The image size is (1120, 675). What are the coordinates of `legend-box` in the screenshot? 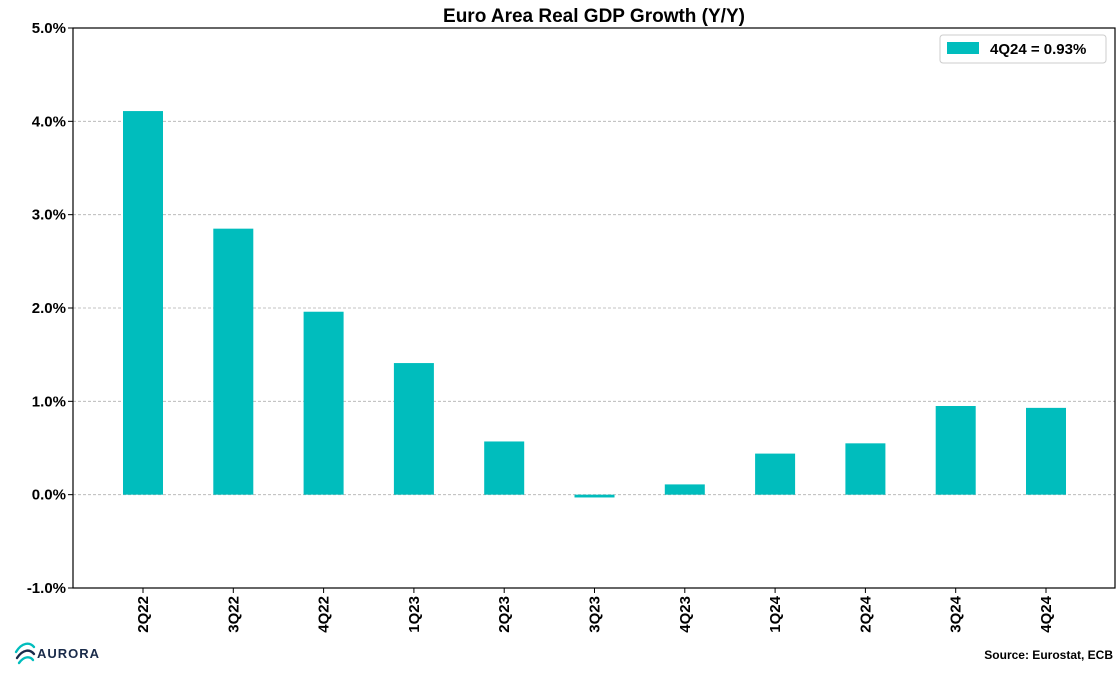 It's located at (1023, 49).